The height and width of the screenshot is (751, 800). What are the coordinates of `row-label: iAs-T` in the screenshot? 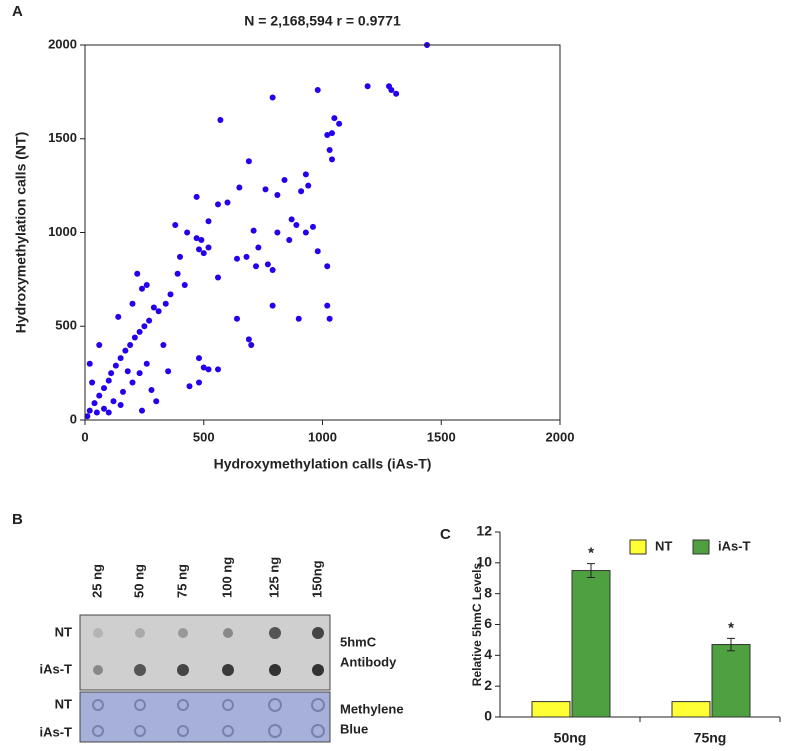 It's located at (56, 731).